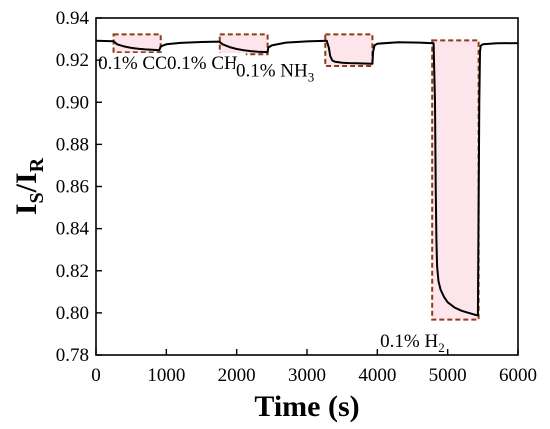 Image resolution: width=550 pixels, height=429 pixels. What do you see at coordinates (441, 347) in the screenshot?
I see `gas-label-subscript: 2` at bounding box center [441, 347].